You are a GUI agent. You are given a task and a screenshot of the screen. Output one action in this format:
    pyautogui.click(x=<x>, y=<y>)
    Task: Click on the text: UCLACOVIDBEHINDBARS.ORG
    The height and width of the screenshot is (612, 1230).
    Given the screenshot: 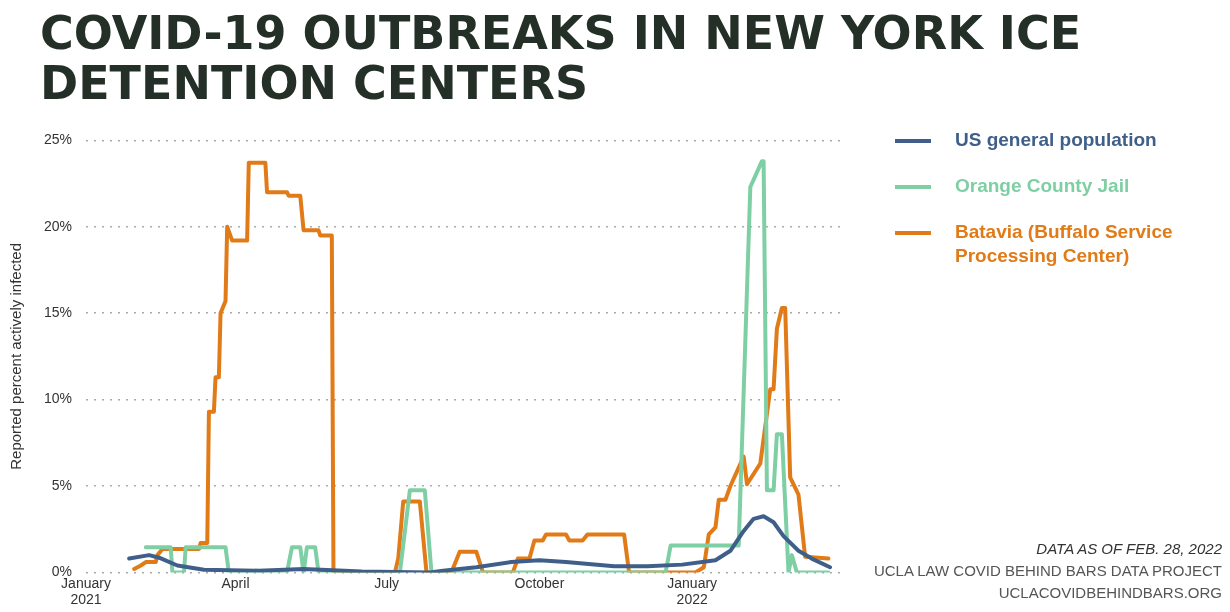 What is the action you would take?
    pyautogui.click(x=1109, y=593)
    